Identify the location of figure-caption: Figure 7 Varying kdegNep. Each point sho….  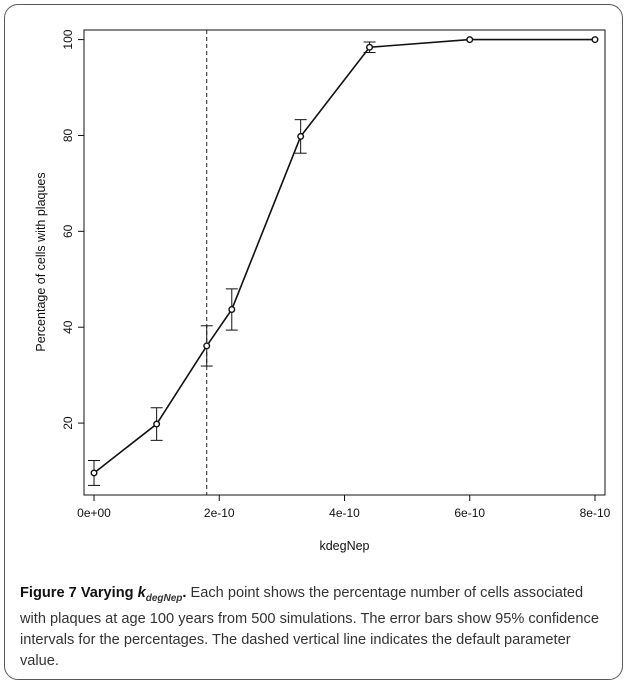
(316, 627).